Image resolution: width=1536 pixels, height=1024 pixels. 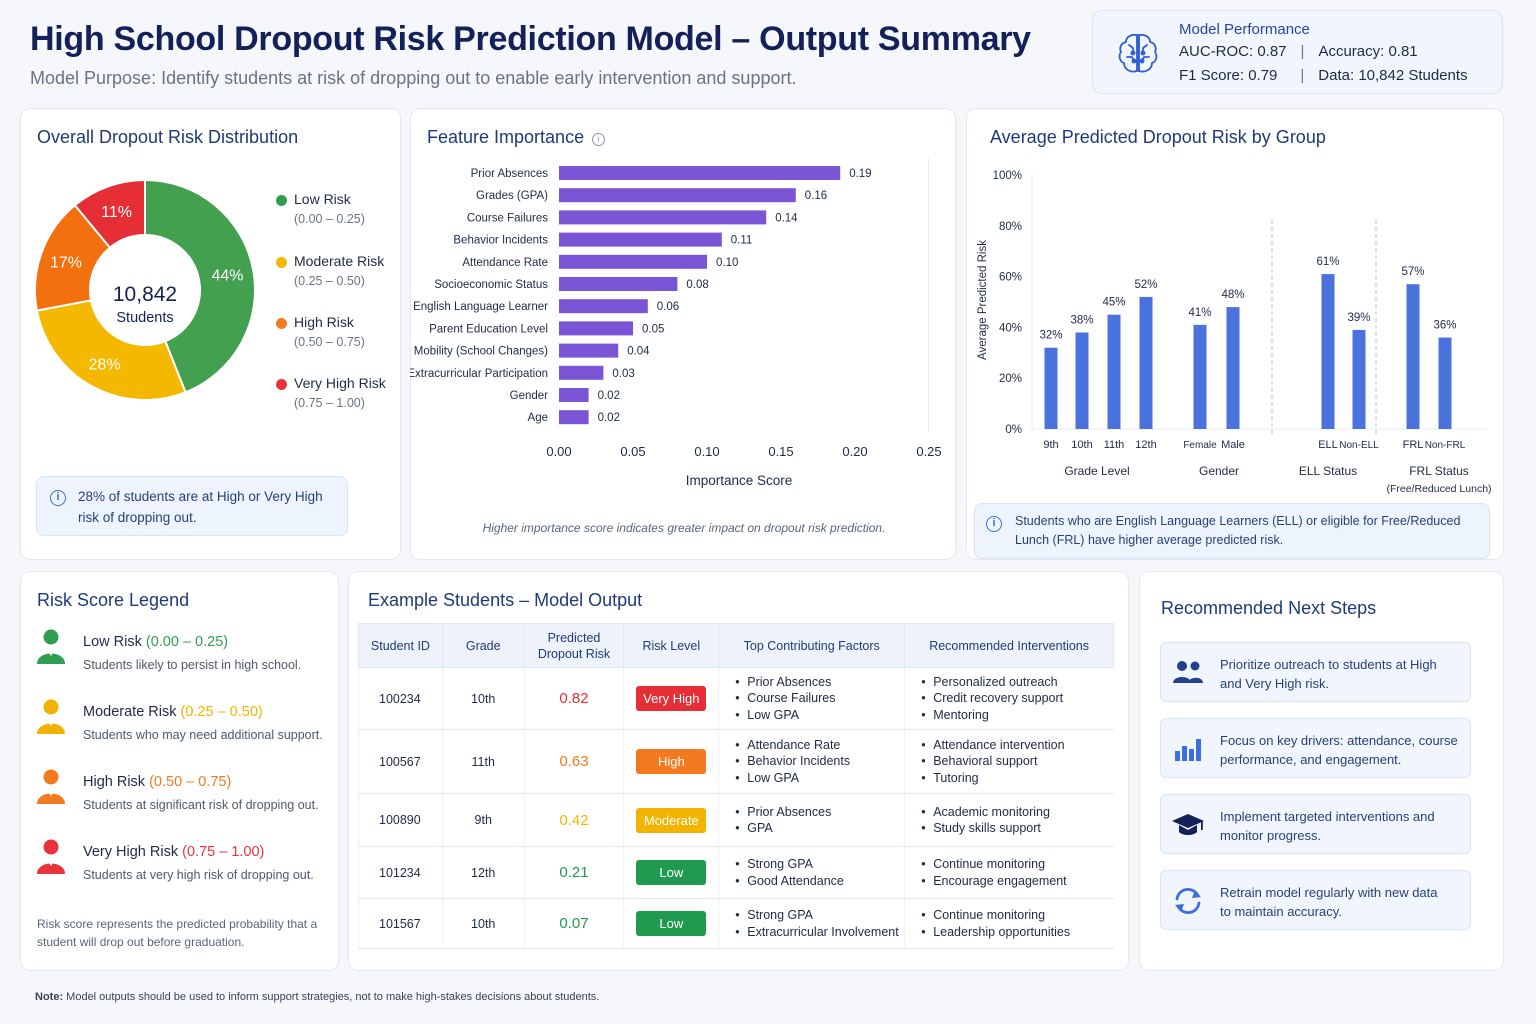 What do you see at coordinates (653, 329) in the screenshot?
I see `feature-value-label: 0.05` at bounding box center [653, 329].